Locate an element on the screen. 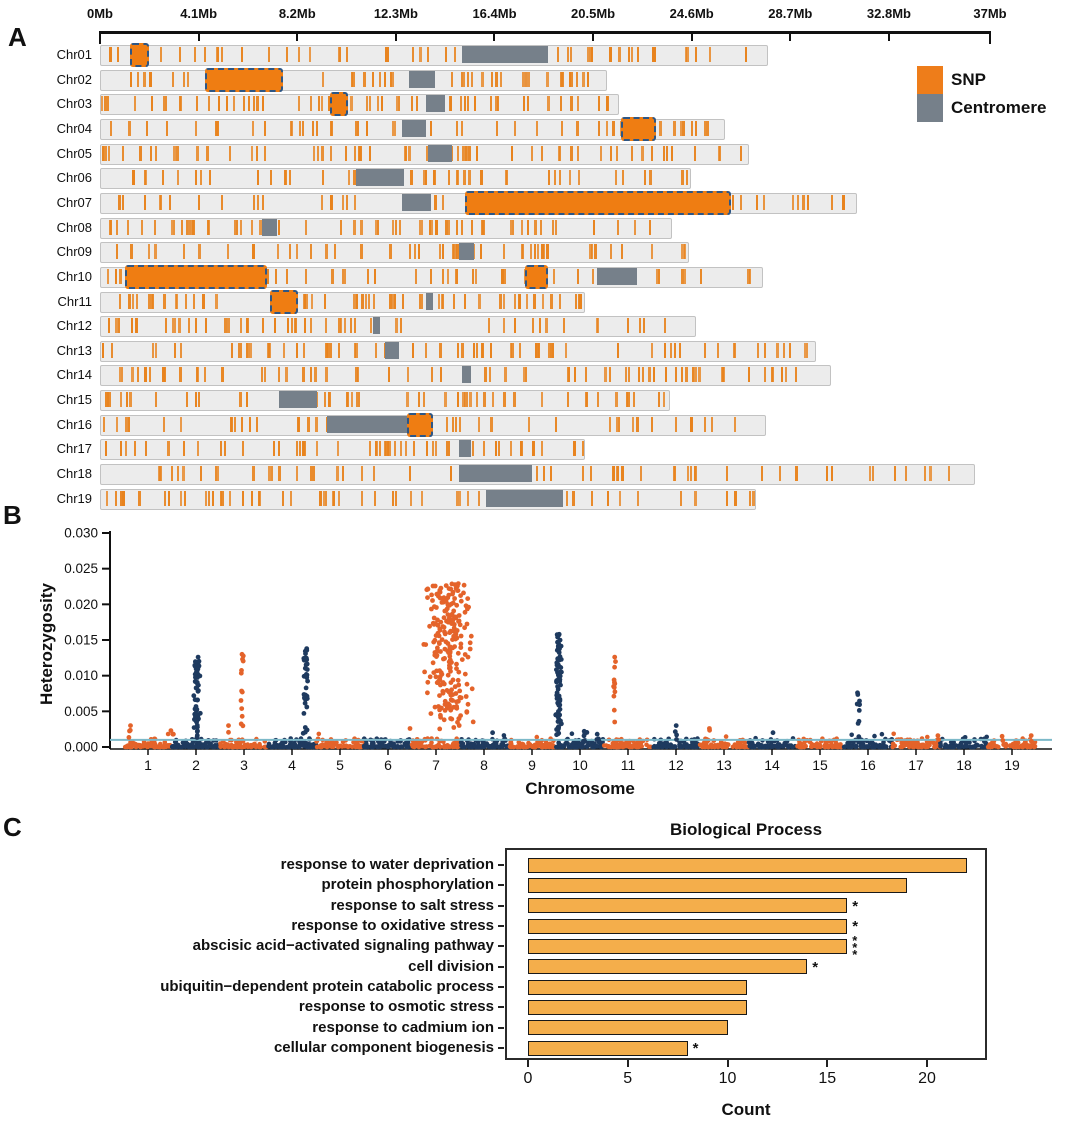 The width and height of the screenshot is (1066, 1123). chromosome-label: Chr01 is located at coordinates (74, 54).